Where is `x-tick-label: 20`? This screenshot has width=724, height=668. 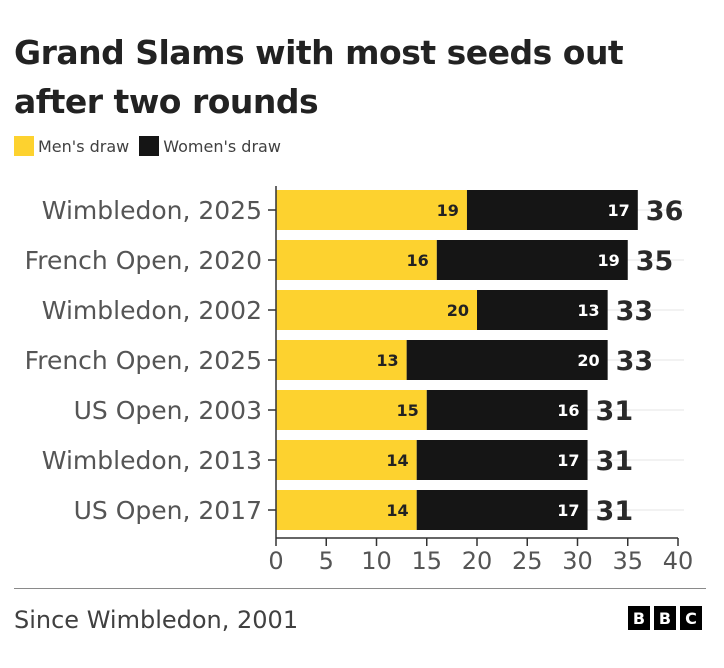
x-tick-label: 20 is located at coordinates (477, 561).